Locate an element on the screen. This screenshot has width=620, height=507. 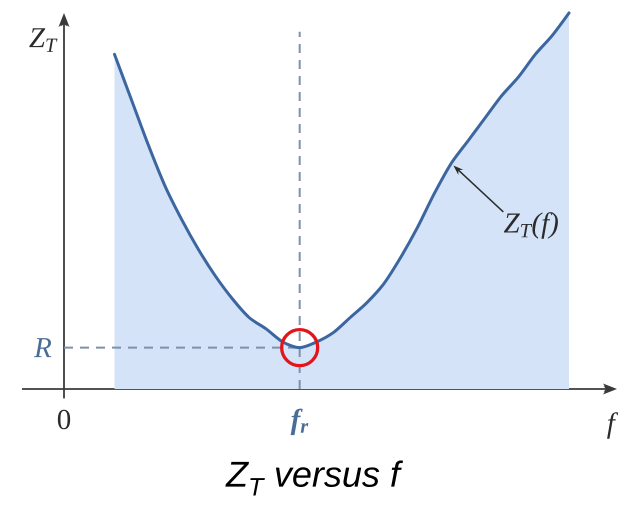
series-label: Z$_{T}$(f) is located at coordinates (531, 225).